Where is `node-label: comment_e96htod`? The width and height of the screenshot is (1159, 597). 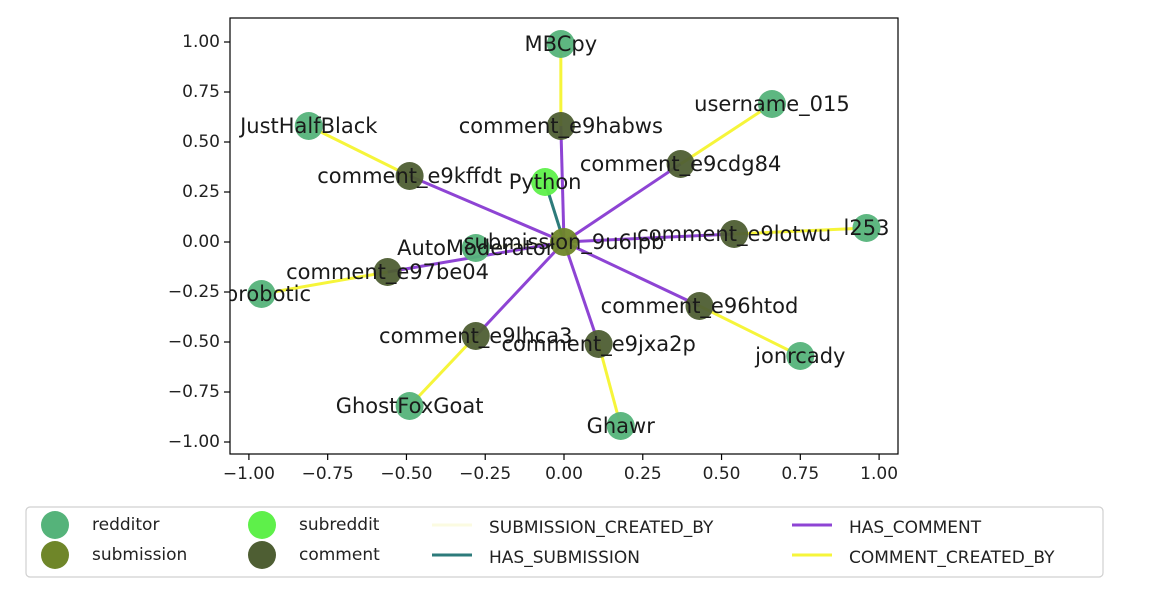
node-label: comment_e96htod is located at coordinates (700, 306).